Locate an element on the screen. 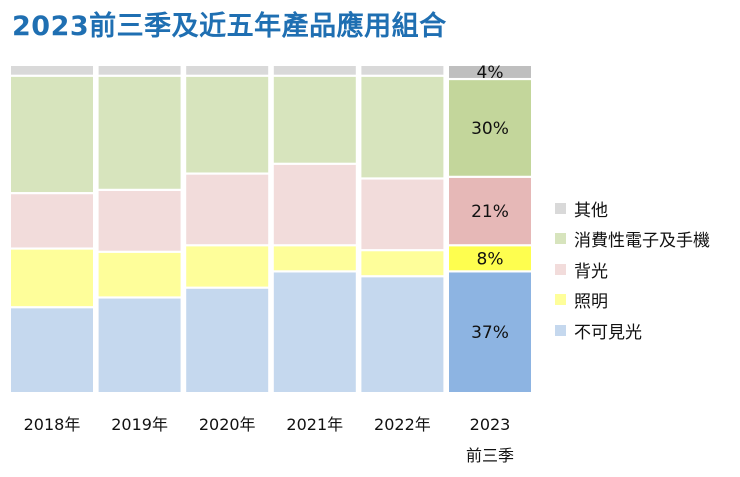  category-label: 2020年 is located at coordinates (227, 424).